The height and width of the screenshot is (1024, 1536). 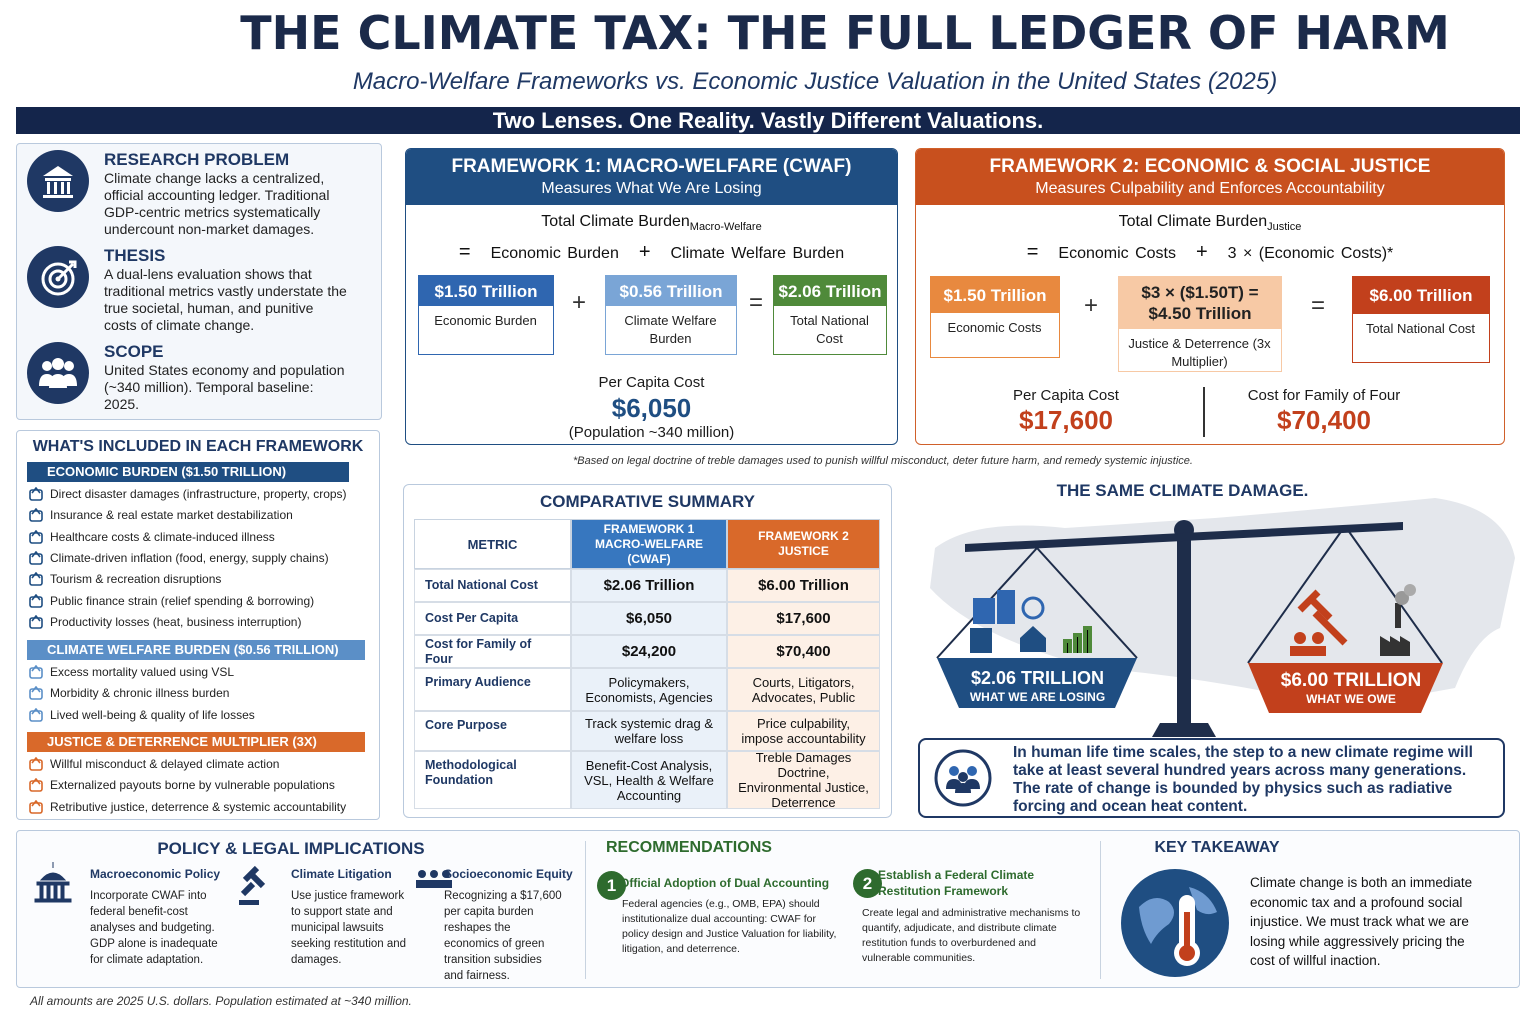 I want to click on group-heading: JUSTICE & DETERRENCE MULTIPLIER (3X), so click(x=196, y=742).